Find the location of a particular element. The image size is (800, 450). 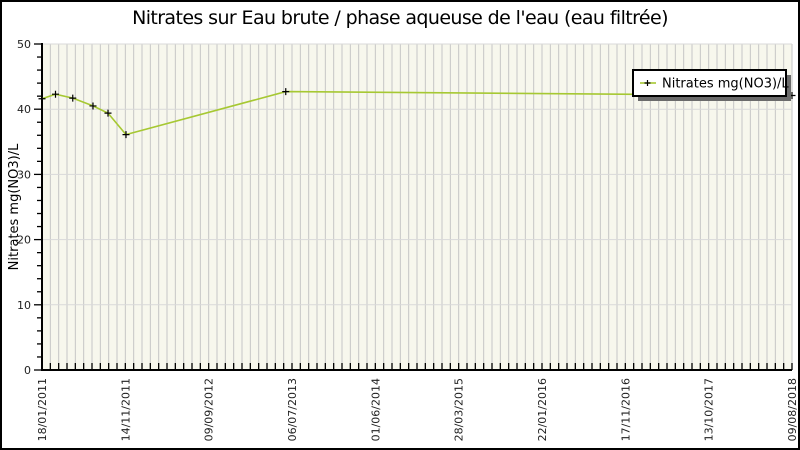

y-tick-labels: 0 10 20 30 40 50 is located at coordinates (24, 207).